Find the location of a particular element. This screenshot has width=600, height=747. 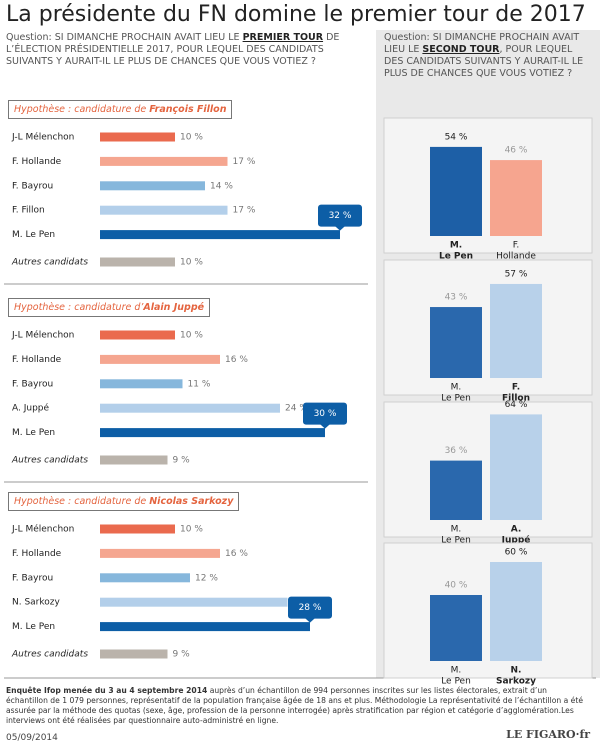

value-label: 17 % is located at coordinates (244, 162).